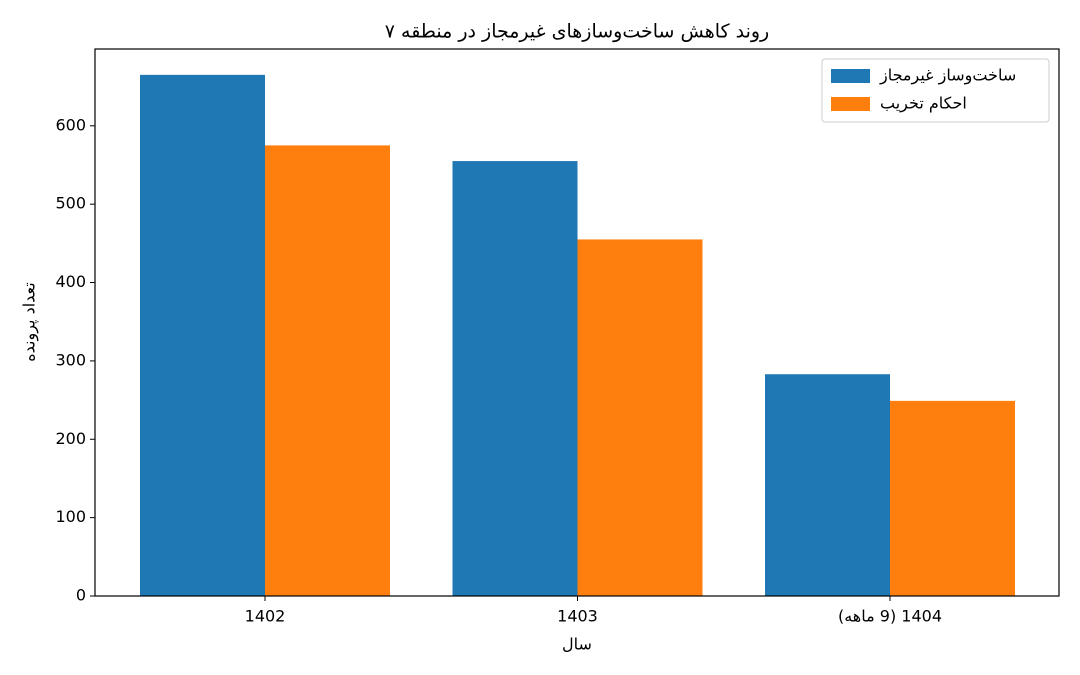  I want to click on y-tick-label: 300, so click(70, 359).